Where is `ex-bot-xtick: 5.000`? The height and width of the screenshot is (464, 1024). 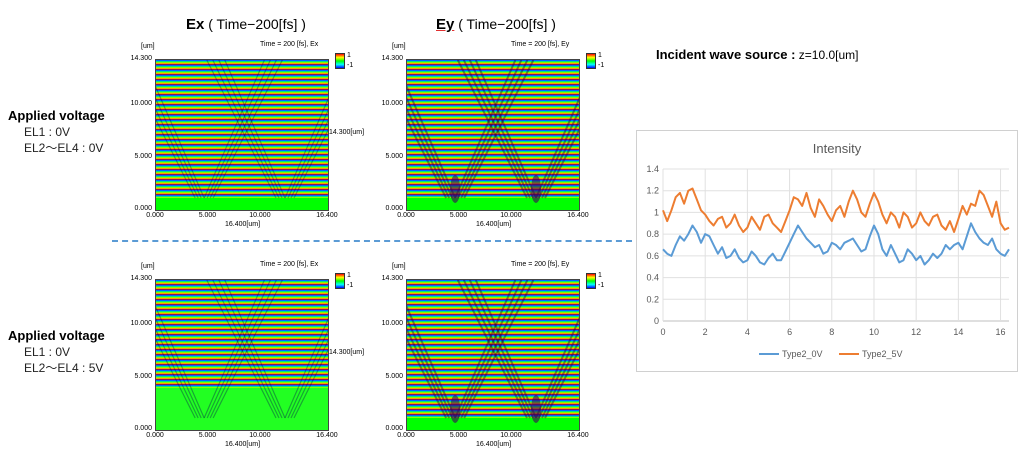 ex-bot-xtick: 5.000 is located at coordinates (207, 435).